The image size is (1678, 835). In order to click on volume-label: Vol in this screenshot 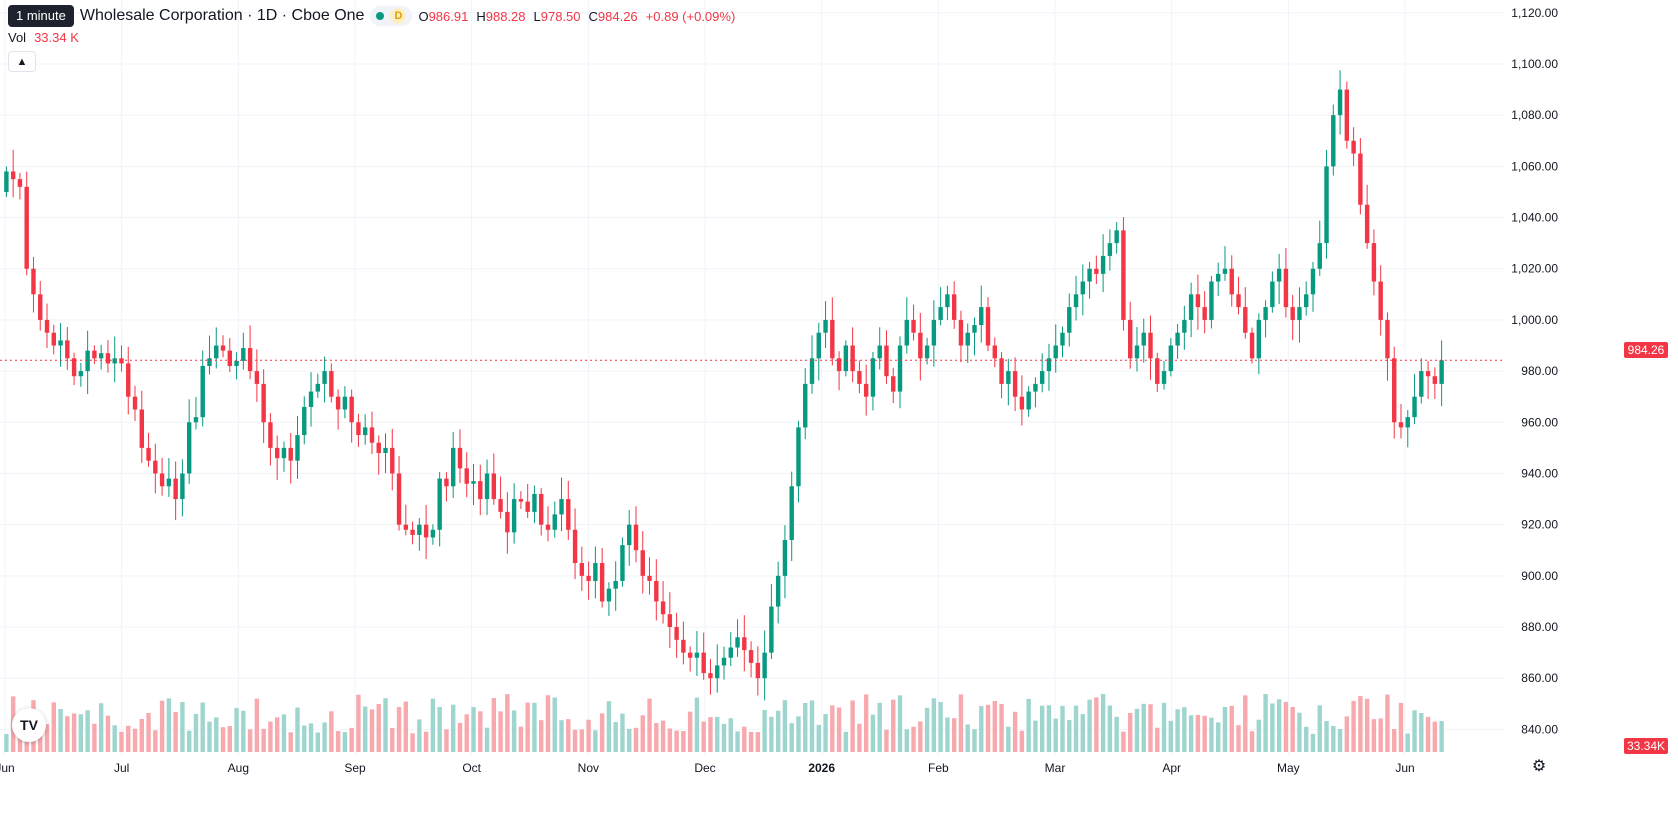, I will do `click(17, 37)`.